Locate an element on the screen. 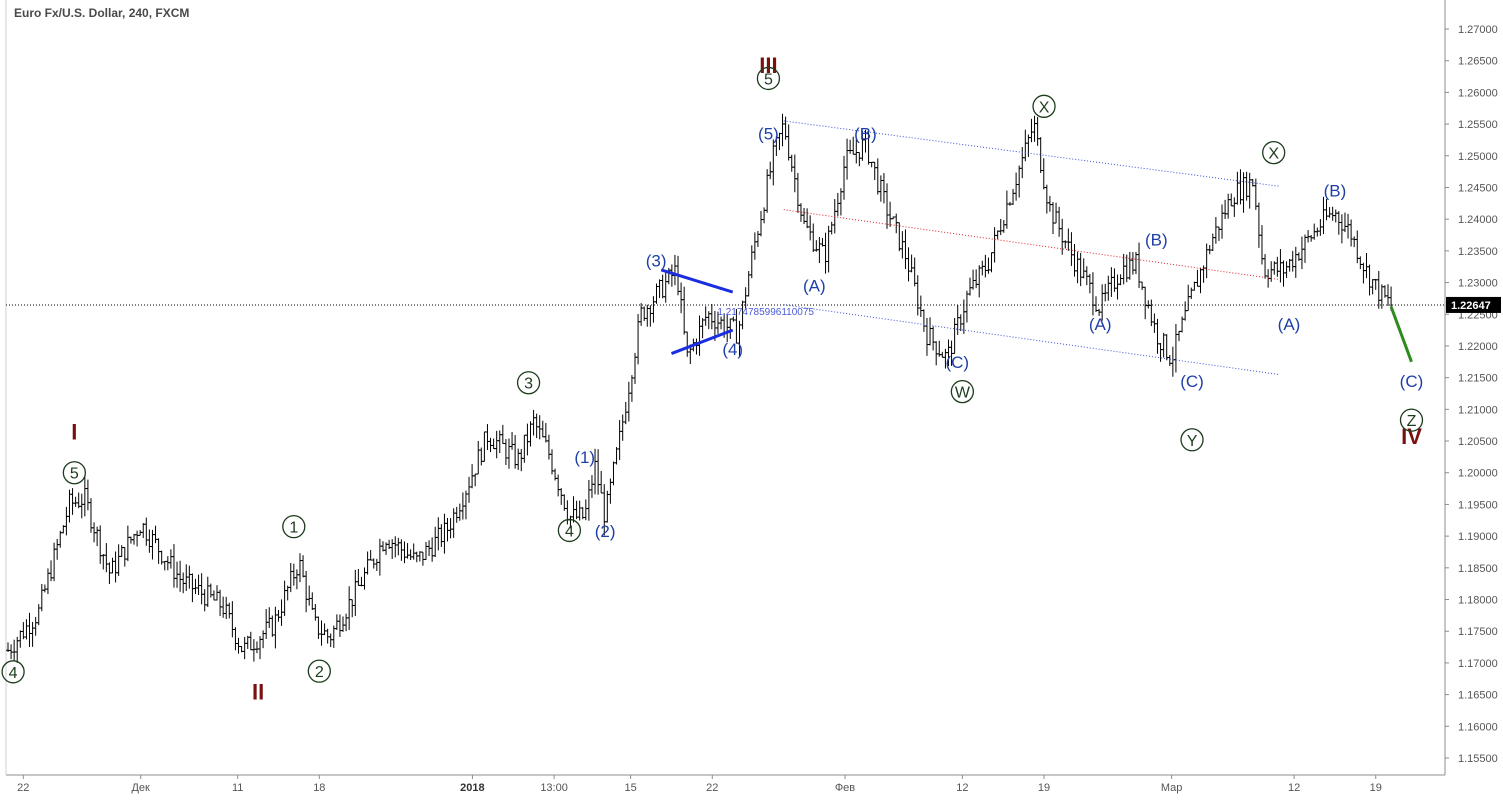  y-tick-label: 1.26000 is located at coordinates (1478, 93).